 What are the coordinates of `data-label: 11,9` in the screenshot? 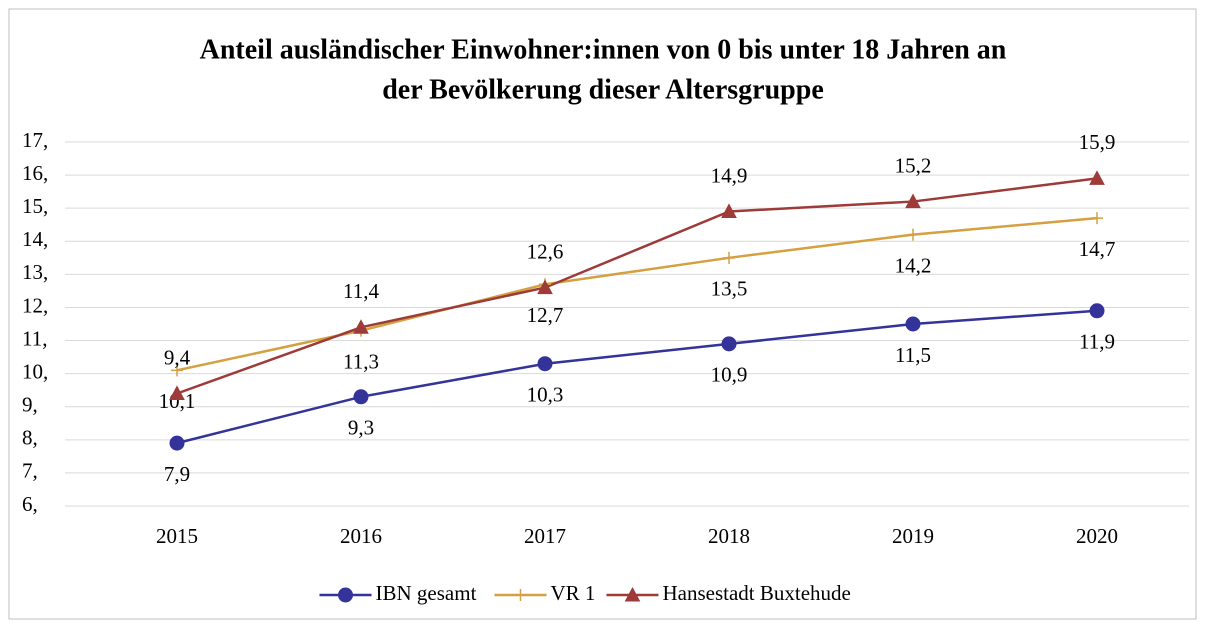 It's located at (1097, 342).